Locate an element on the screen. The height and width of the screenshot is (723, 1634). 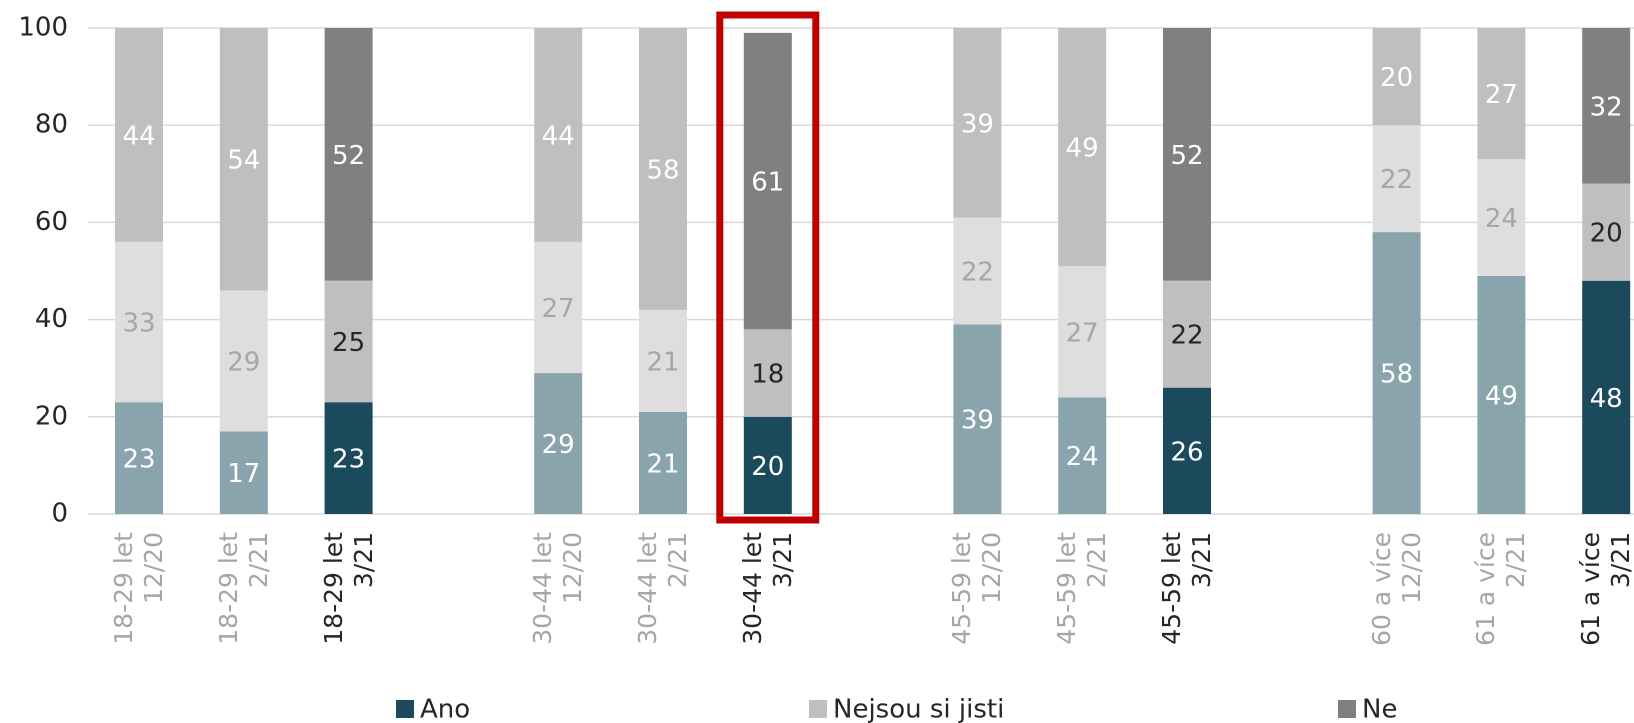
value-label: 32 is located at coordinates (1606, 107).